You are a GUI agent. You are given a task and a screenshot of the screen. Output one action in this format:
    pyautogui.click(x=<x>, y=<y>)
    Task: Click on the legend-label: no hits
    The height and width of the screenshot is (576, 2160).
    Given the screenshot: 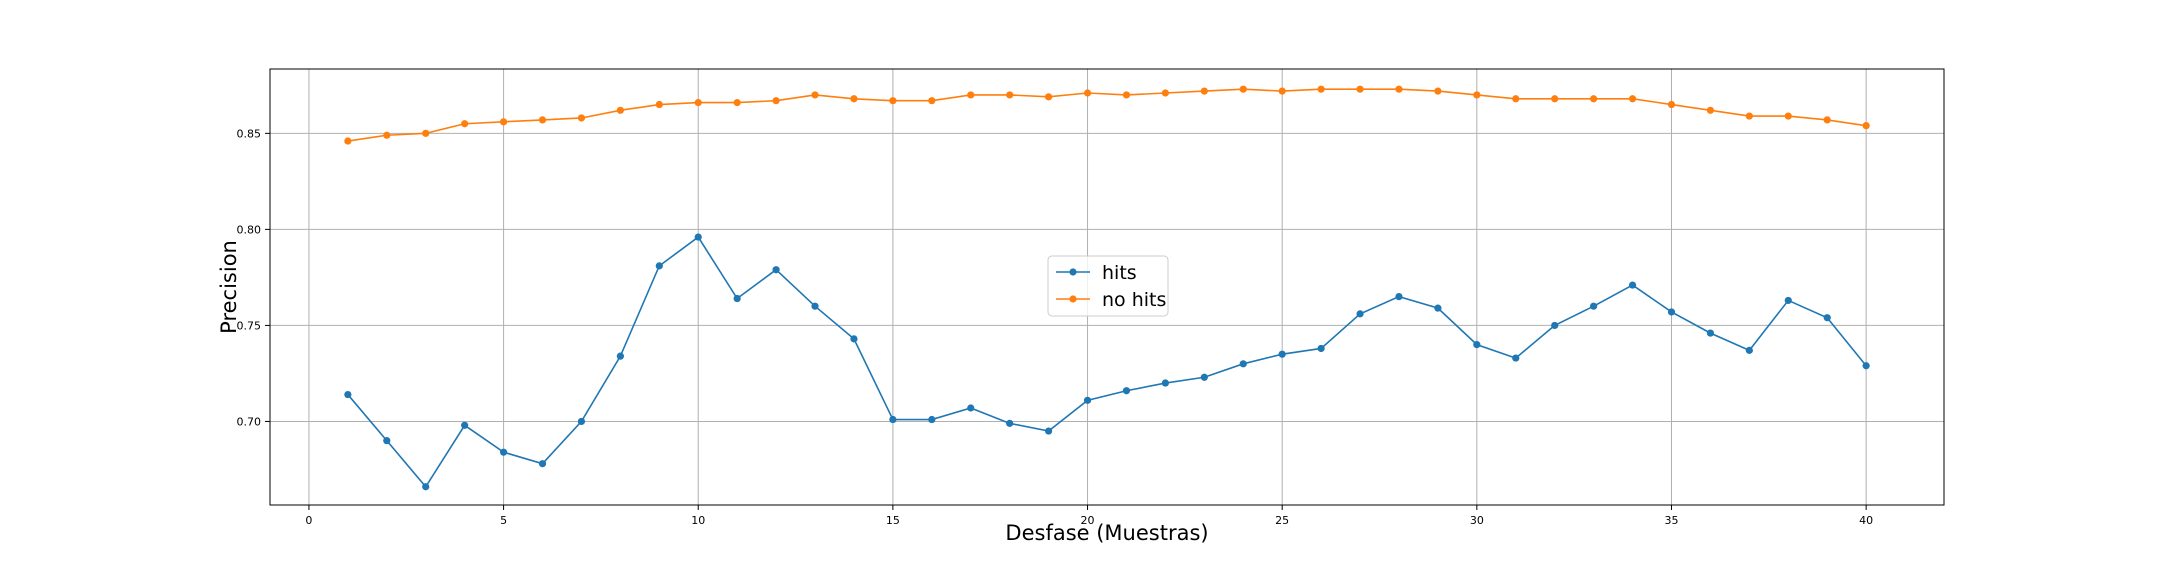 What is the action you would take?
    pyautogui.click(x=1134, y=300)
    